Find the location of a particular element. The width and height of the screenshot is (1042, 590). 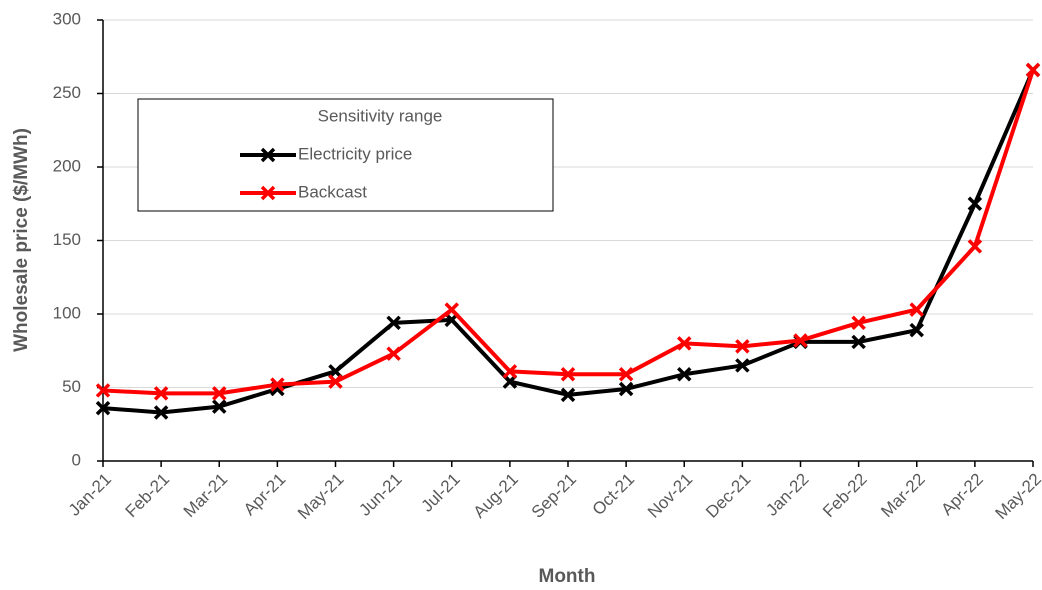

x-tick-label: Jul-21 is located at coordinates (441, 493).